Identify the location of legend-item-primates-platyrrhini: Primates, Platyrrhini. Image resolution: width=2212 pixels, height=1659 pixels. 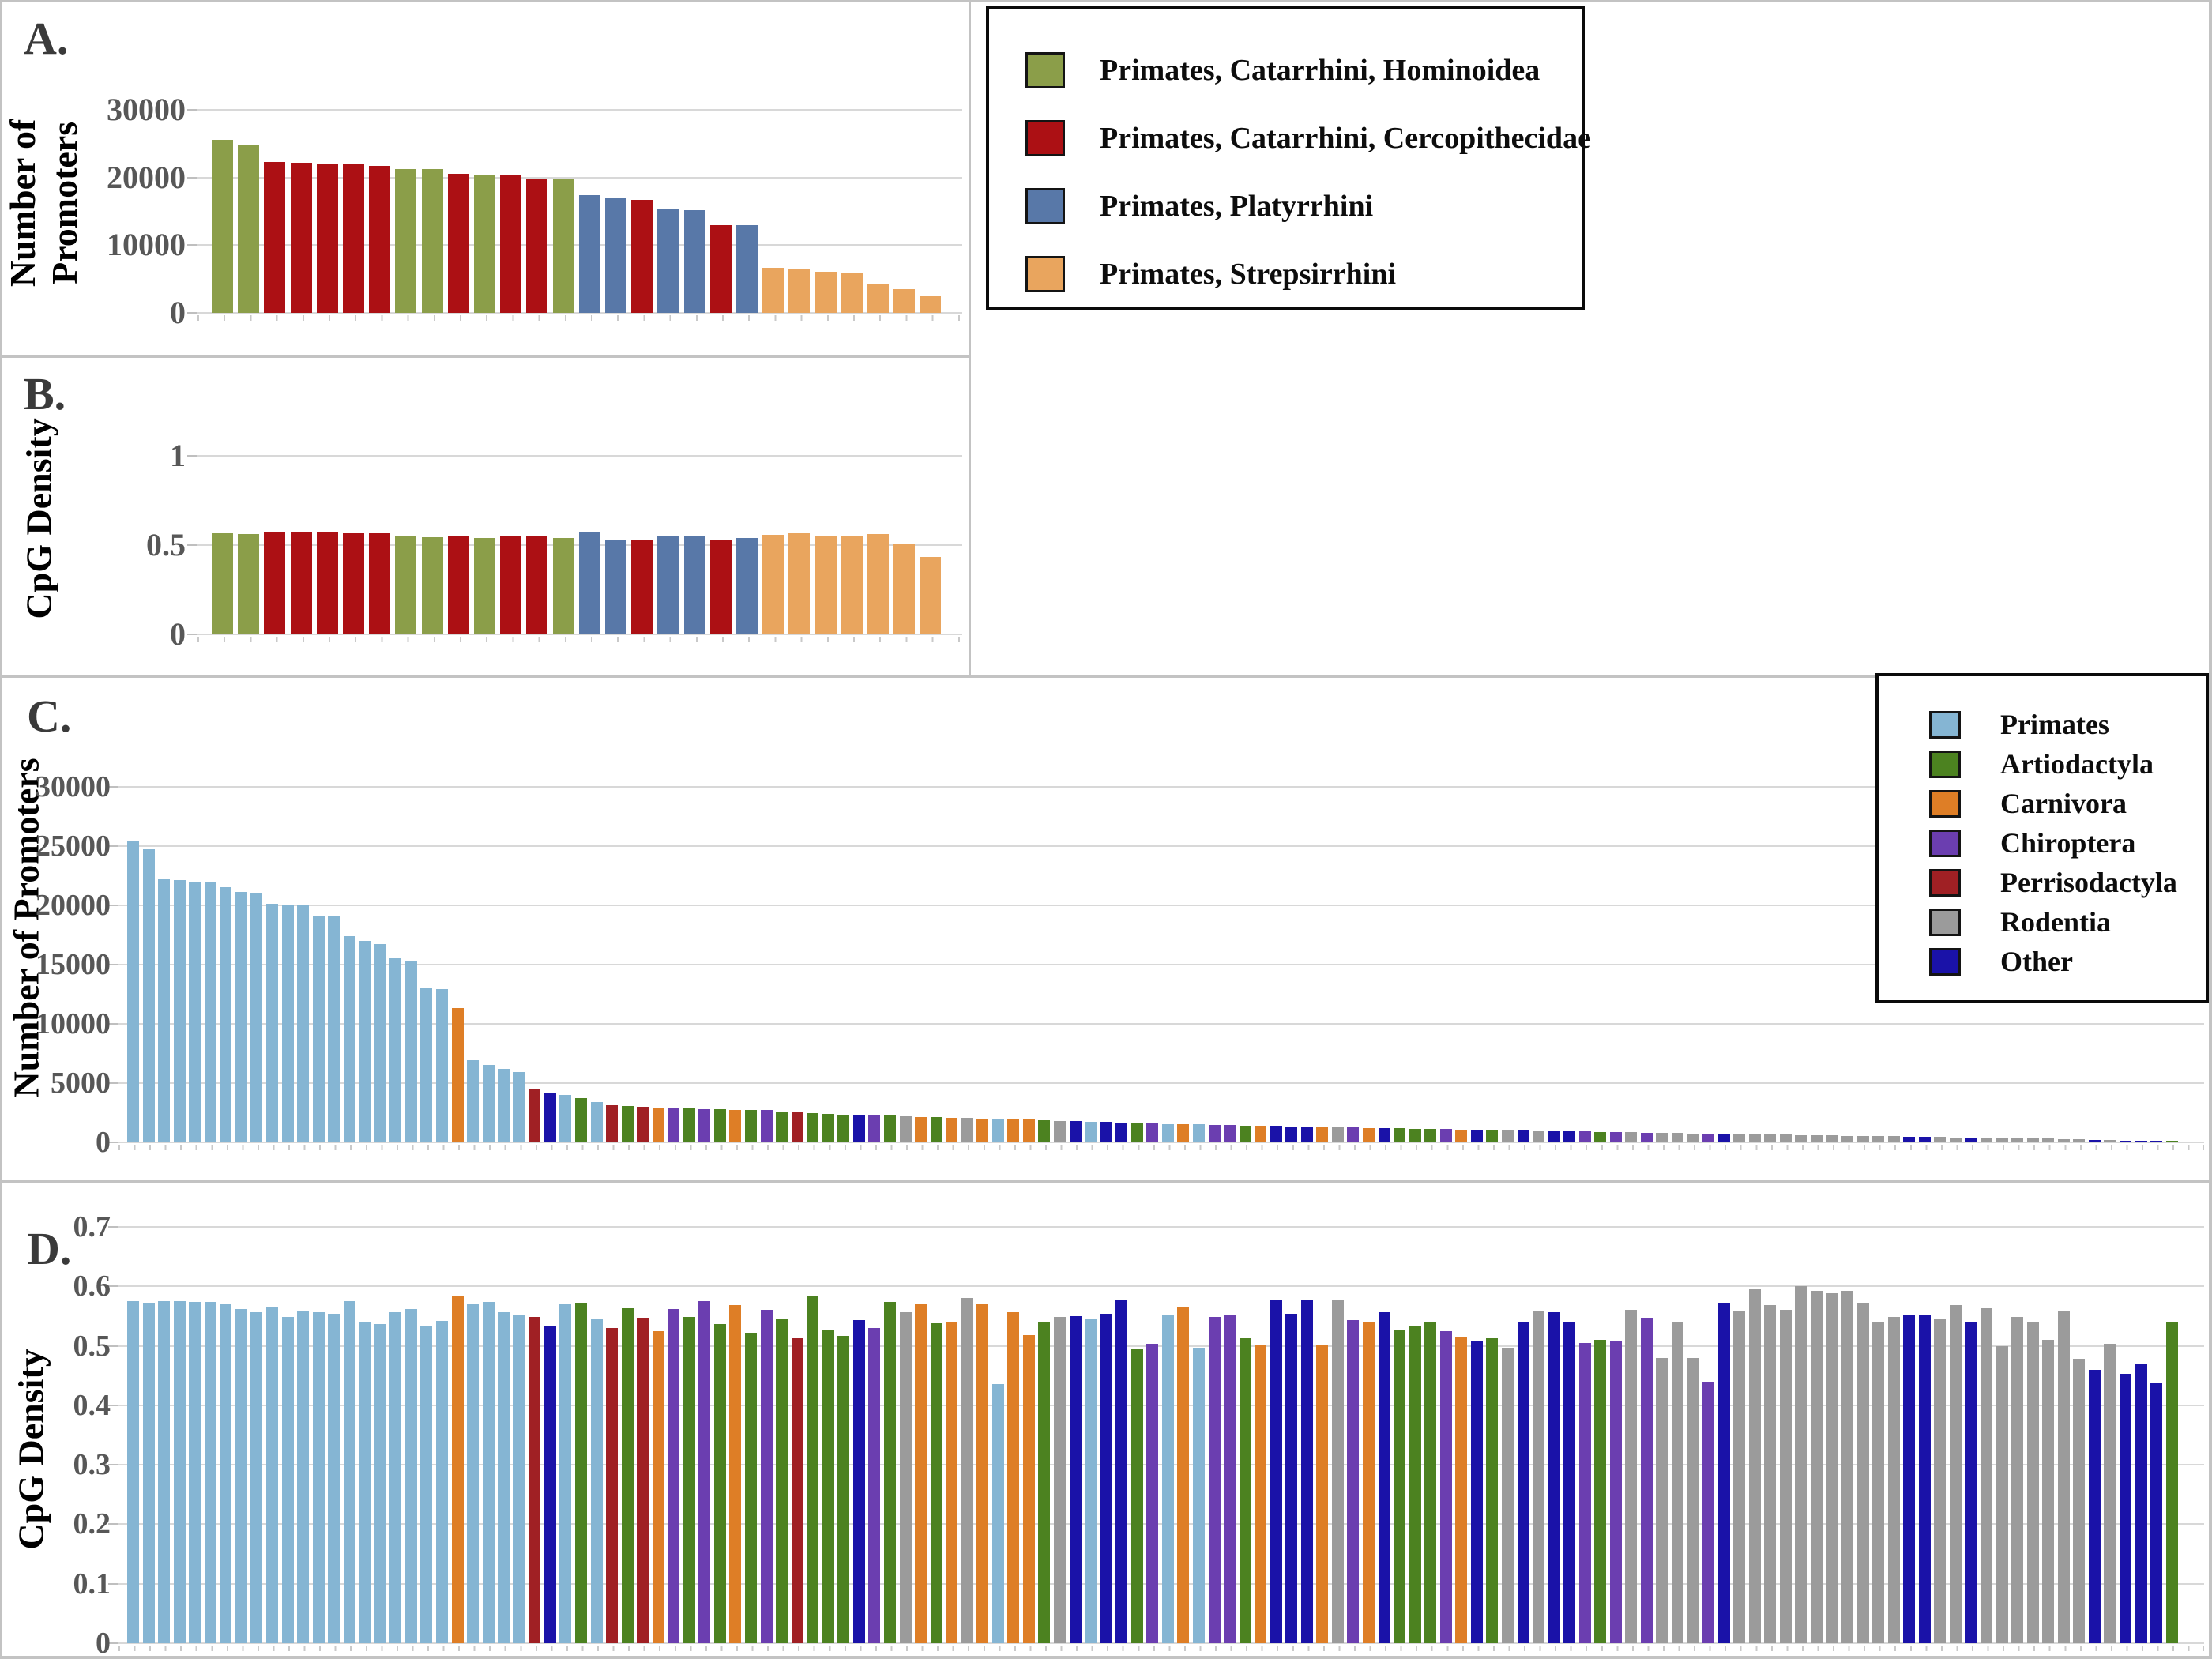
(1285, 206).